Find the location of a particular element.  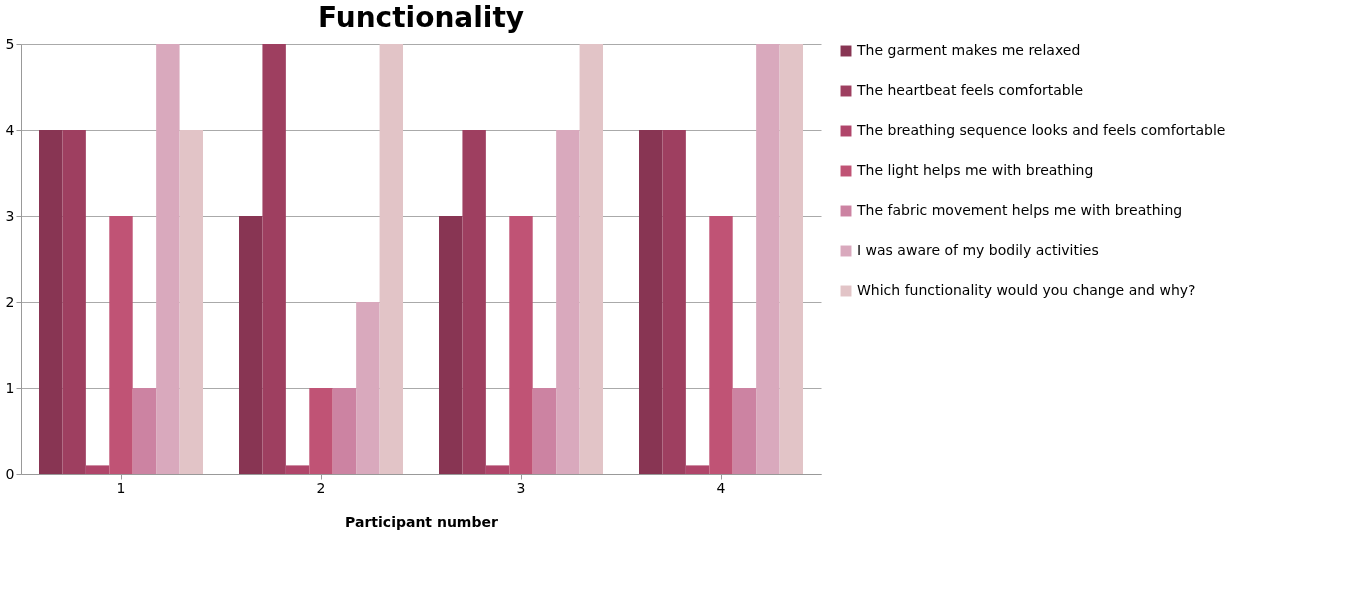

y-tick-label: 2 is located at coordinates (10, 301).